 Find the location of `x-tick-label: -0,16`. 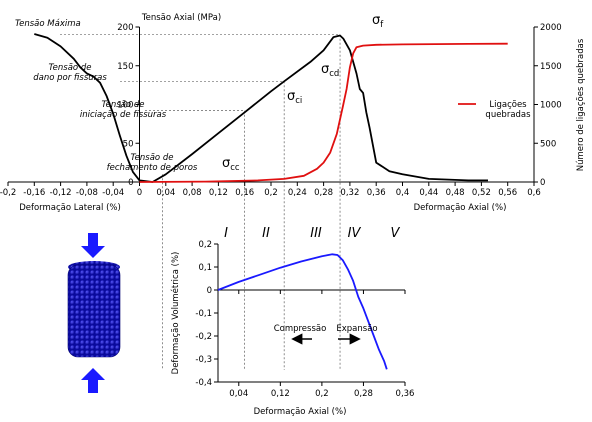

x-tick-label: -0,16 is located at coordinates (34, 193).